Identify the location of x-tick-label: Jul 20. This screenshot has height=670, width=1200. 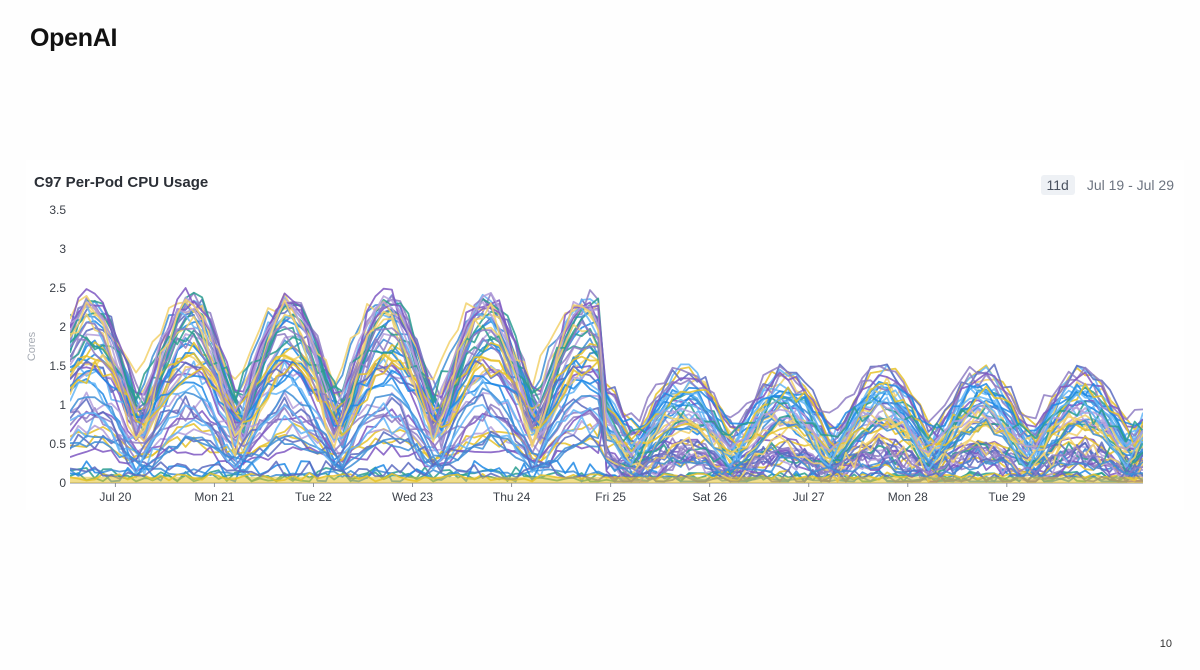
(115, 497).